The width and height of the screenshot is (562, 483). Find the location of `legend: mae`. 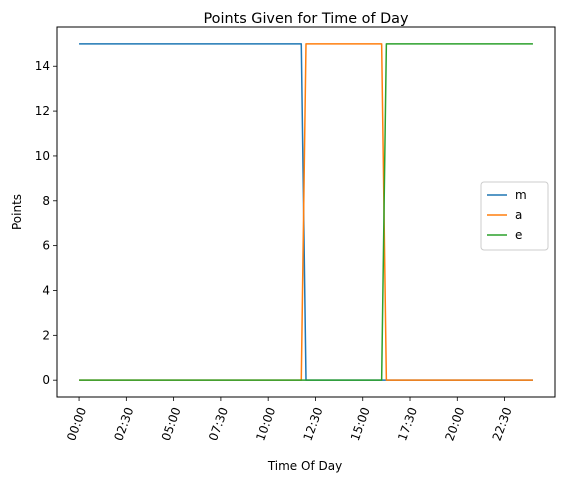

legend: mae is located at coordinates (514, 216).